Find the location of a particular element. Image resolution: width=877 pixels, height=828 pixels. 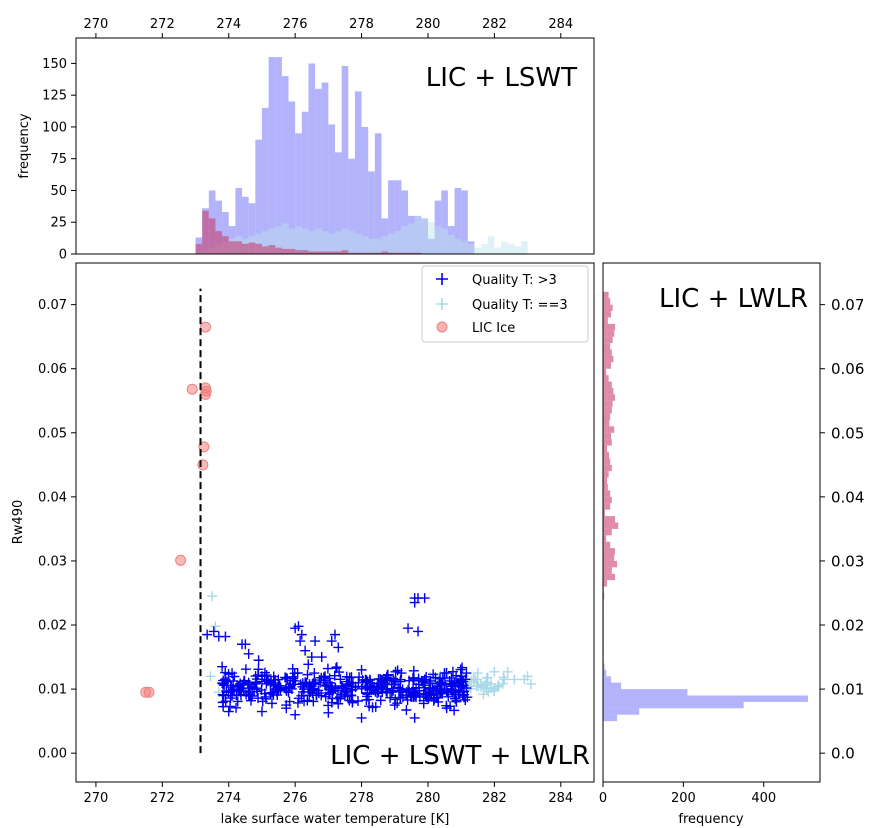

scatter-point-lic-ice is located at coordinates (205, 327).